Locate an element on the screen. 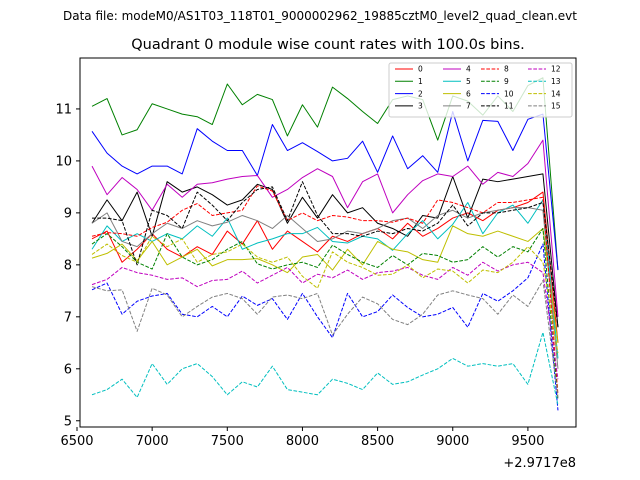 This screenshot has width=640, height=480. legend-label-9: 9 is located at coordinates (506, 81).